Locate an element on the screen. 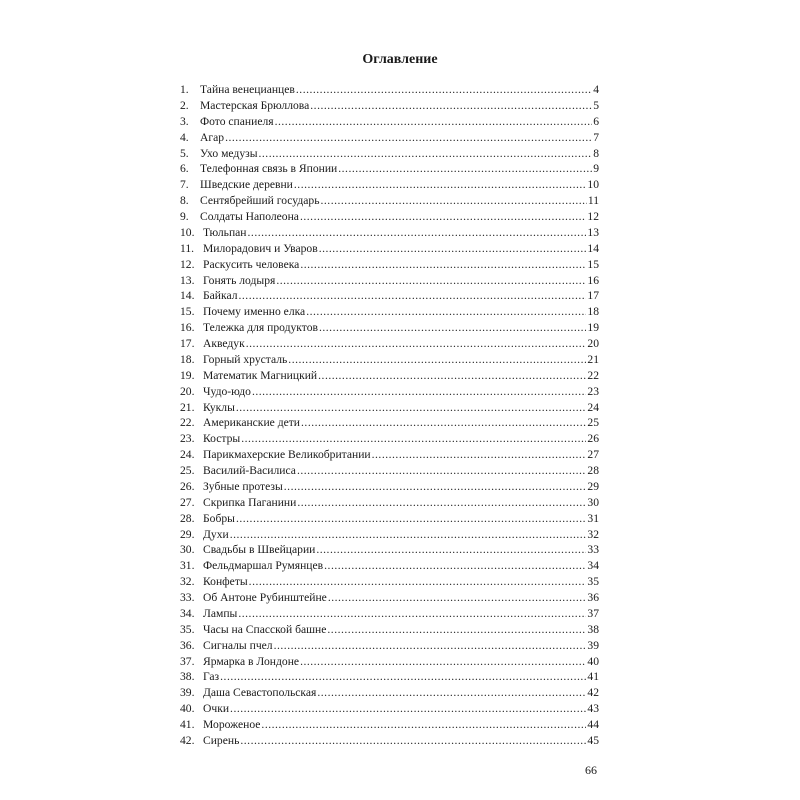 The width and height of the screenshot is (800, 800). entry-number: 22. is located at coordinates (187, 423).